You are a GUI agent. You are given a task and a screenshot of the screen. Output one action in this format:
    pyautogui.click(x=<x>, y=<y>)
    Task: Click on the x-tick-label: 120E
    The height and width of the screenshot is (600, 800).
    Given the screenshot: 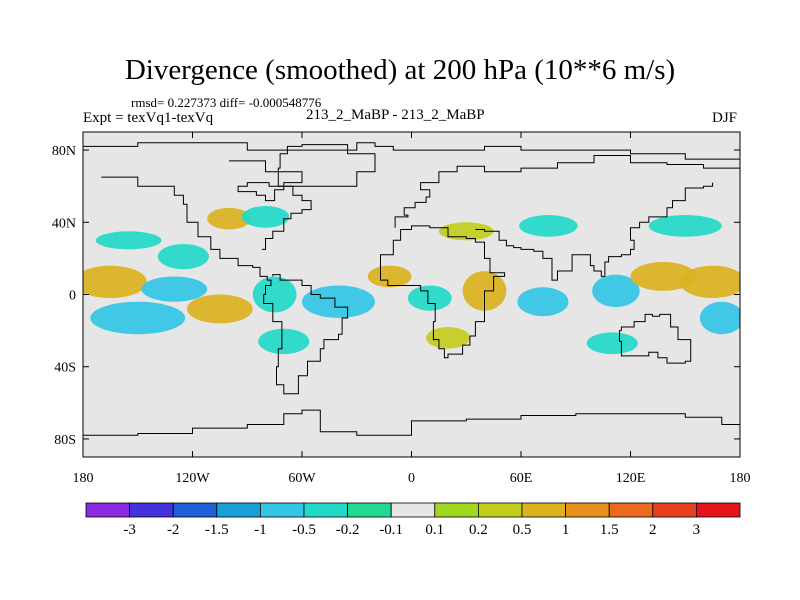 What is the action you would take?
    pyautogui.click(x=631, y=478)
    